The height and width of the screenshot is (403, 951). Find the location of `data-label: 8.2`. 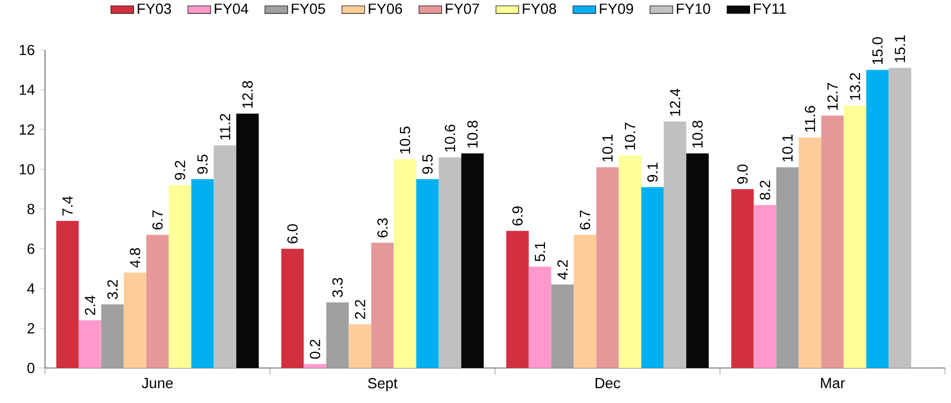

data-label: 8.2 is located at coordinates (765, 190).